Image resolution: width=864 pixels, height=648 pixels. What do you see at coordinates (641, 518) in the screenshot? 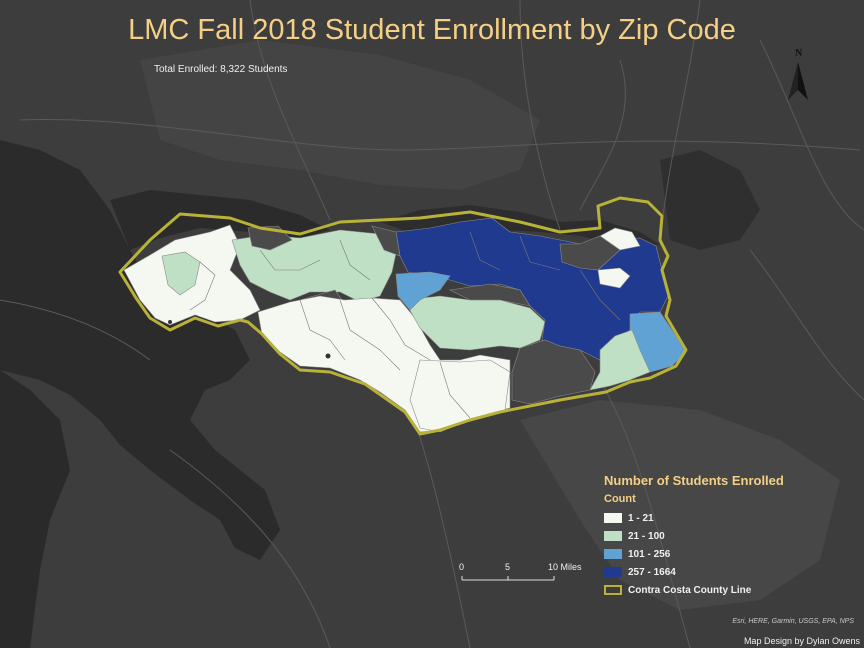
I see `legend-label: 1 - 21` at bounding box center [641, 518].